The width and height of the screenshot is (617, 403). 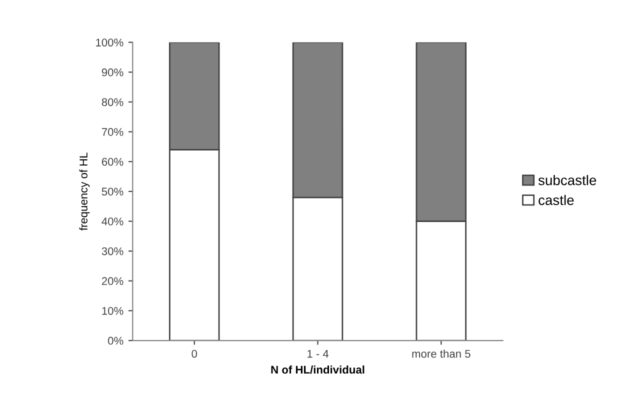 I want to click on y-tick-label: 20%, so click(x=113, y=281).